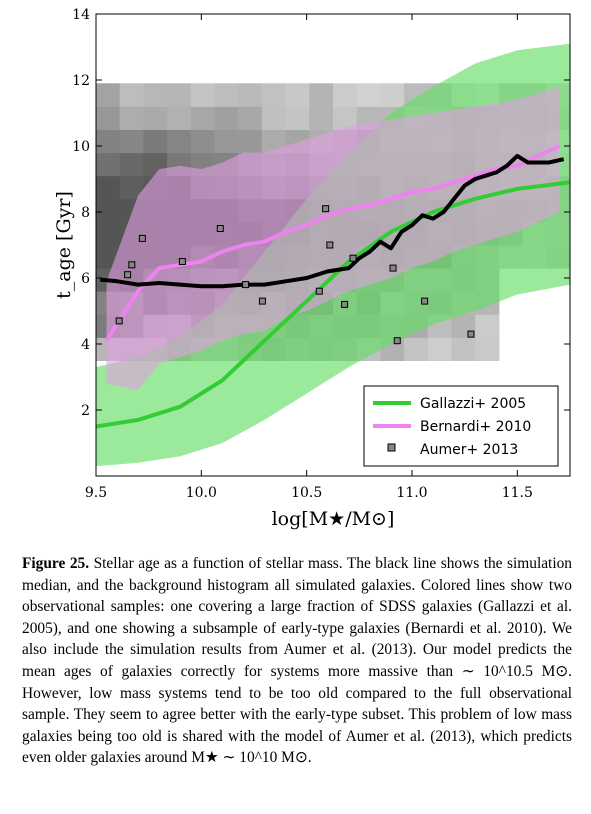 The width and height of the screenshot is (591, 814). I want to click on legend-label-aumer: Aumer+ 2013, so click(469, 450).